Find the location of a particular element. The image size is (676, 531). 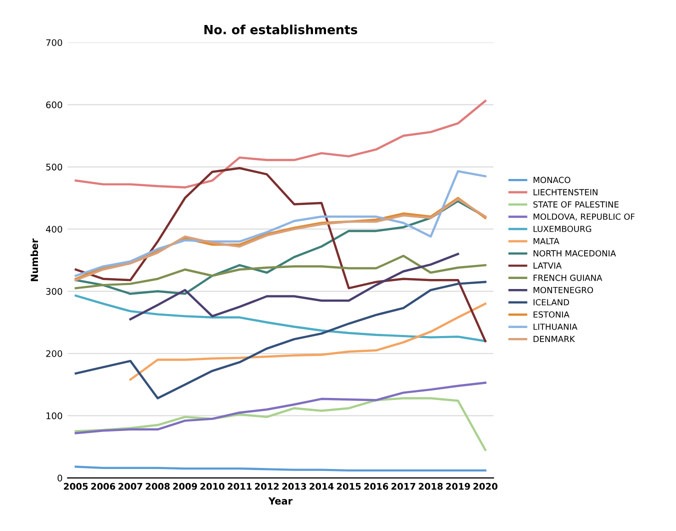

x-tick-label: 2020 is located at coordinates (485, 486).